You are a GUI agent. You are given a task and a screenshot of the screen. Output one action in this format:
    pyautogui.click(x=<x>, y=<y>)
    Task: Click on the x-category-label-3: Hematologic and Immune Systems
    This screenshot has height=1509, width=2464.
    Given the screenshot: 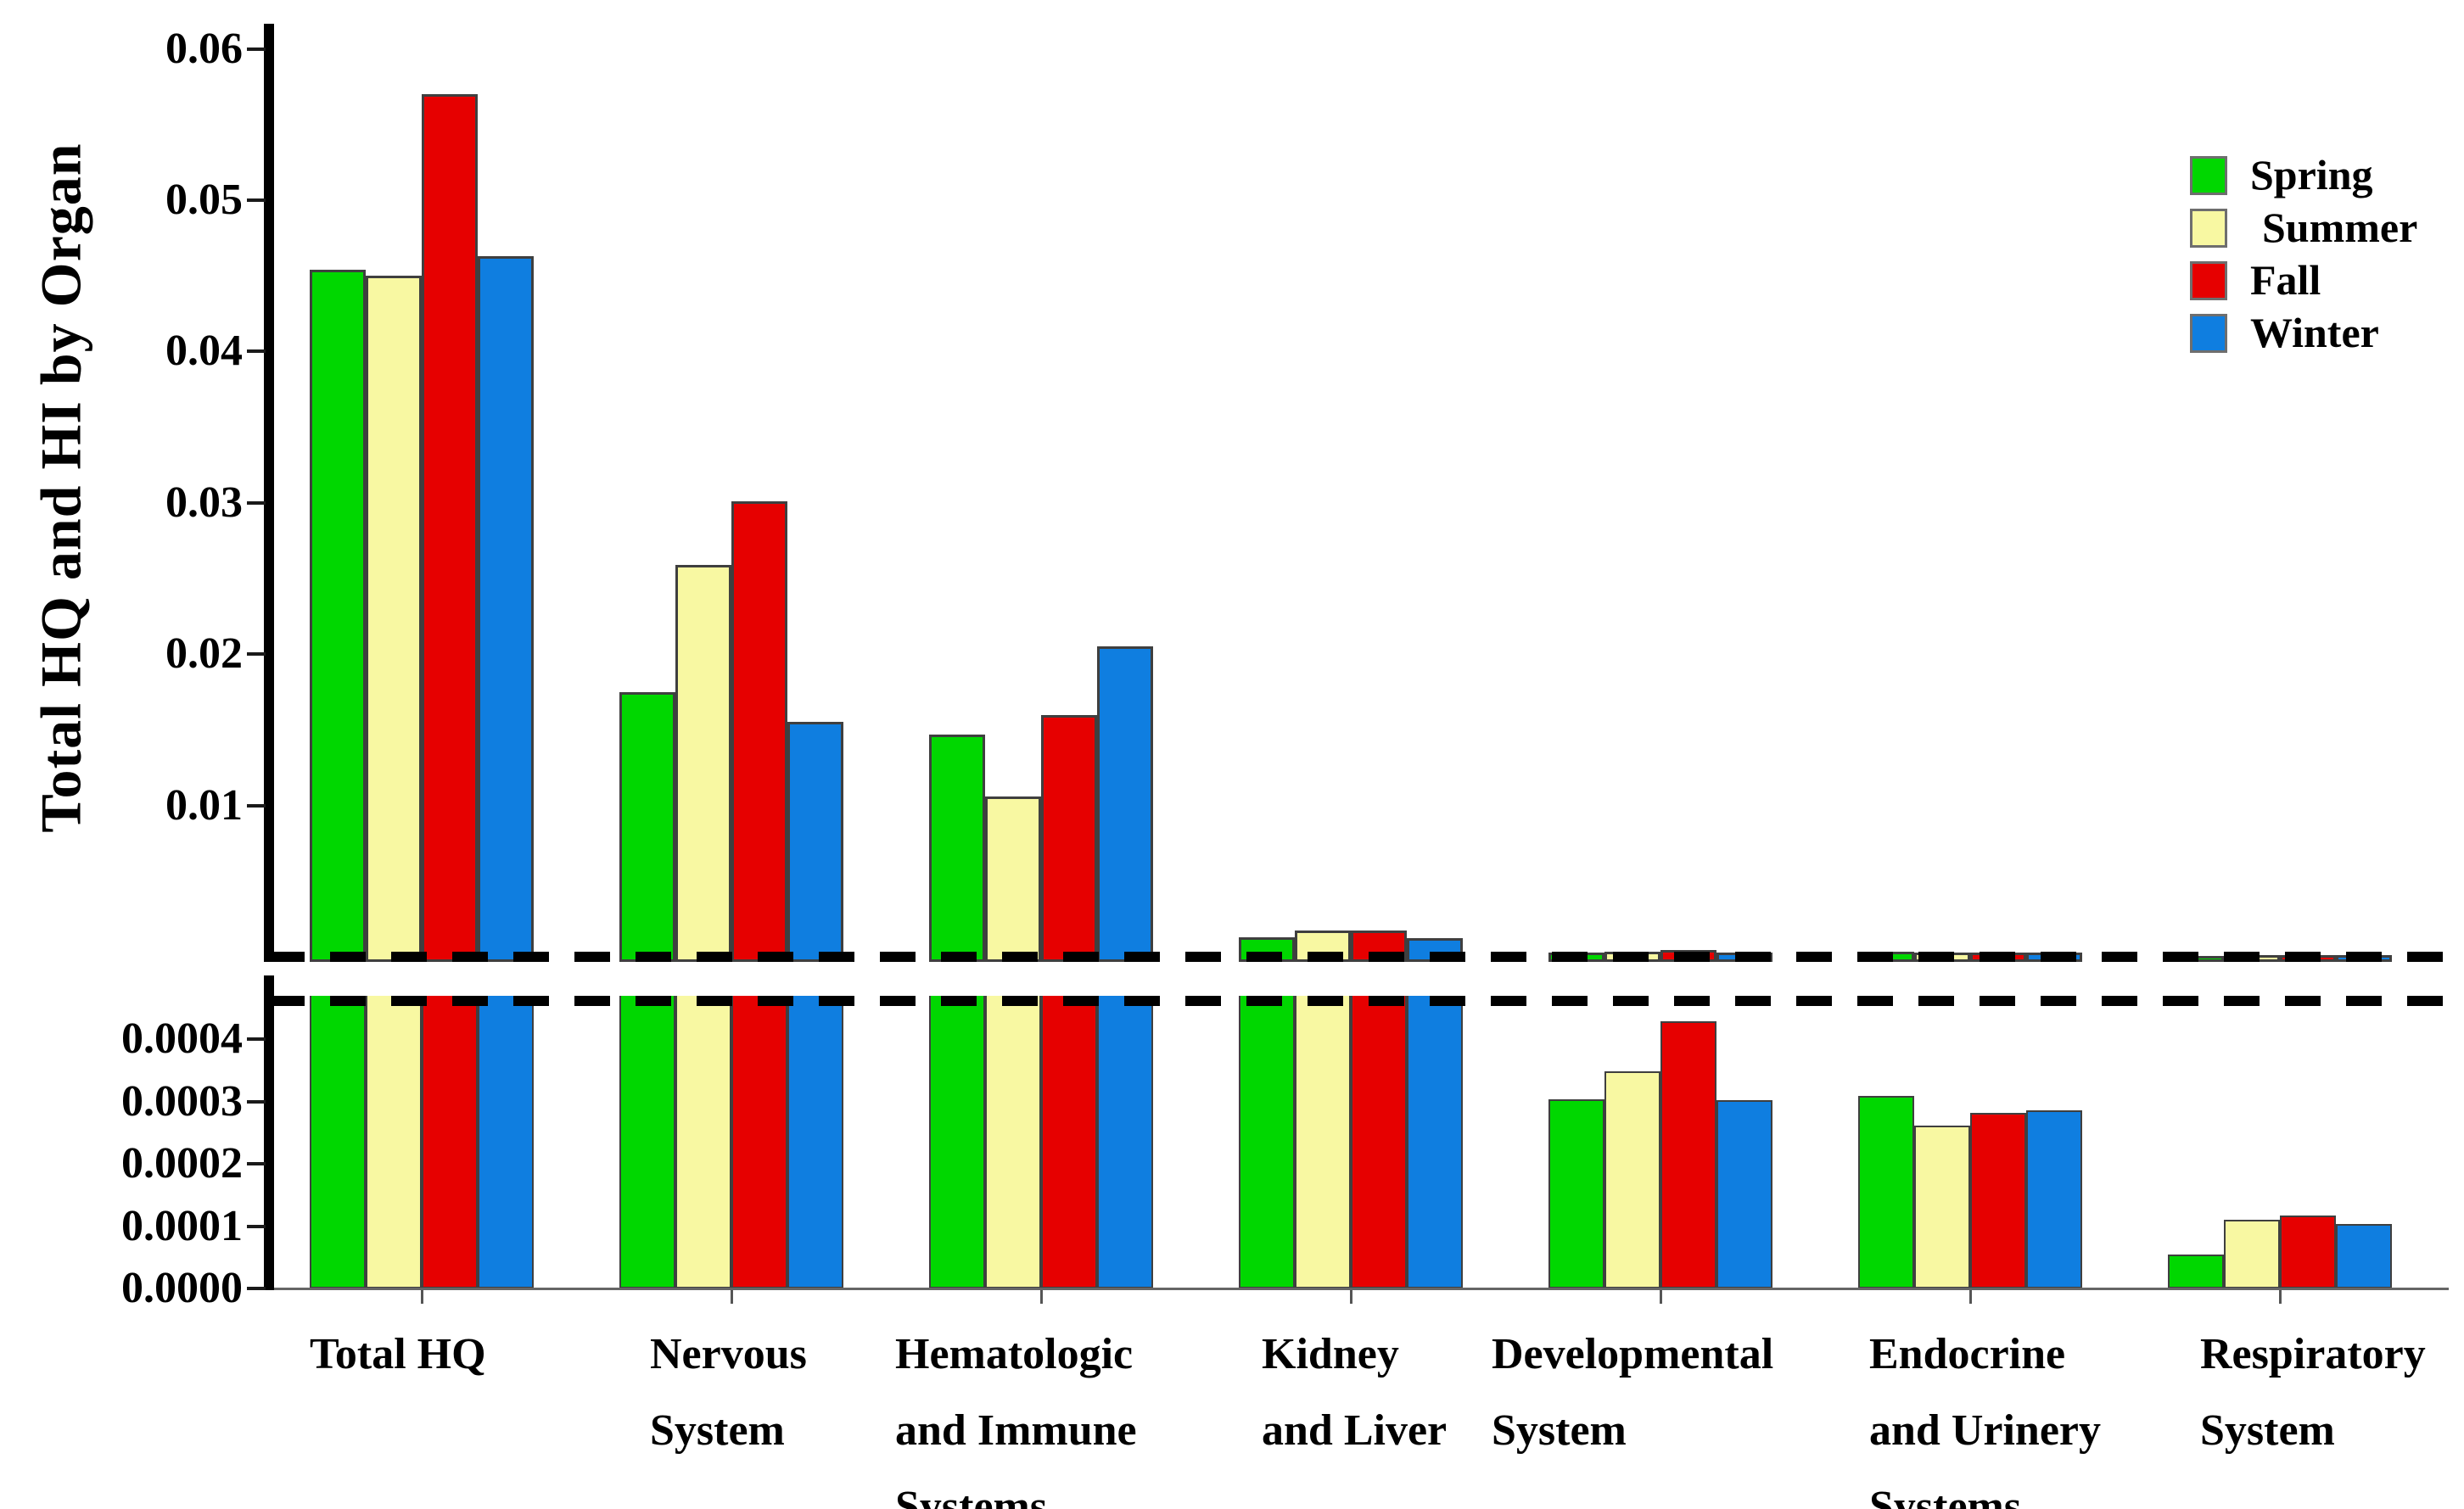 What is the action you would take?
    pyautogui.click(x=1016, y=1412)
    